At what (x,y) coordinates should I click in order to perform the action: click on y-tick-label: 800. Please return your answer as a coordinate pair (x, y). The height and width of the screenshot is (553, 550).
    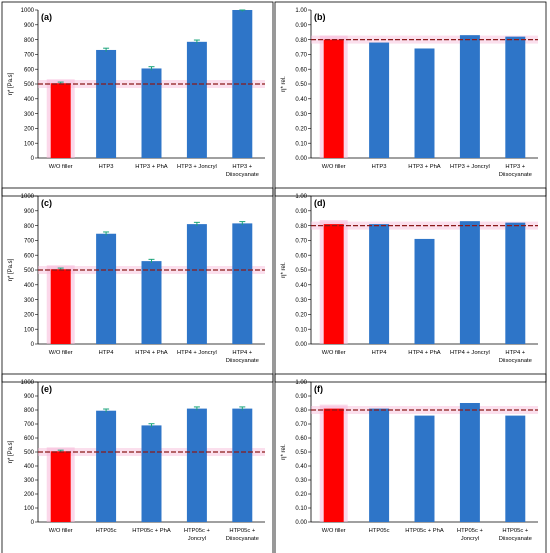
    Looking at the image, I should click on (29, 227).